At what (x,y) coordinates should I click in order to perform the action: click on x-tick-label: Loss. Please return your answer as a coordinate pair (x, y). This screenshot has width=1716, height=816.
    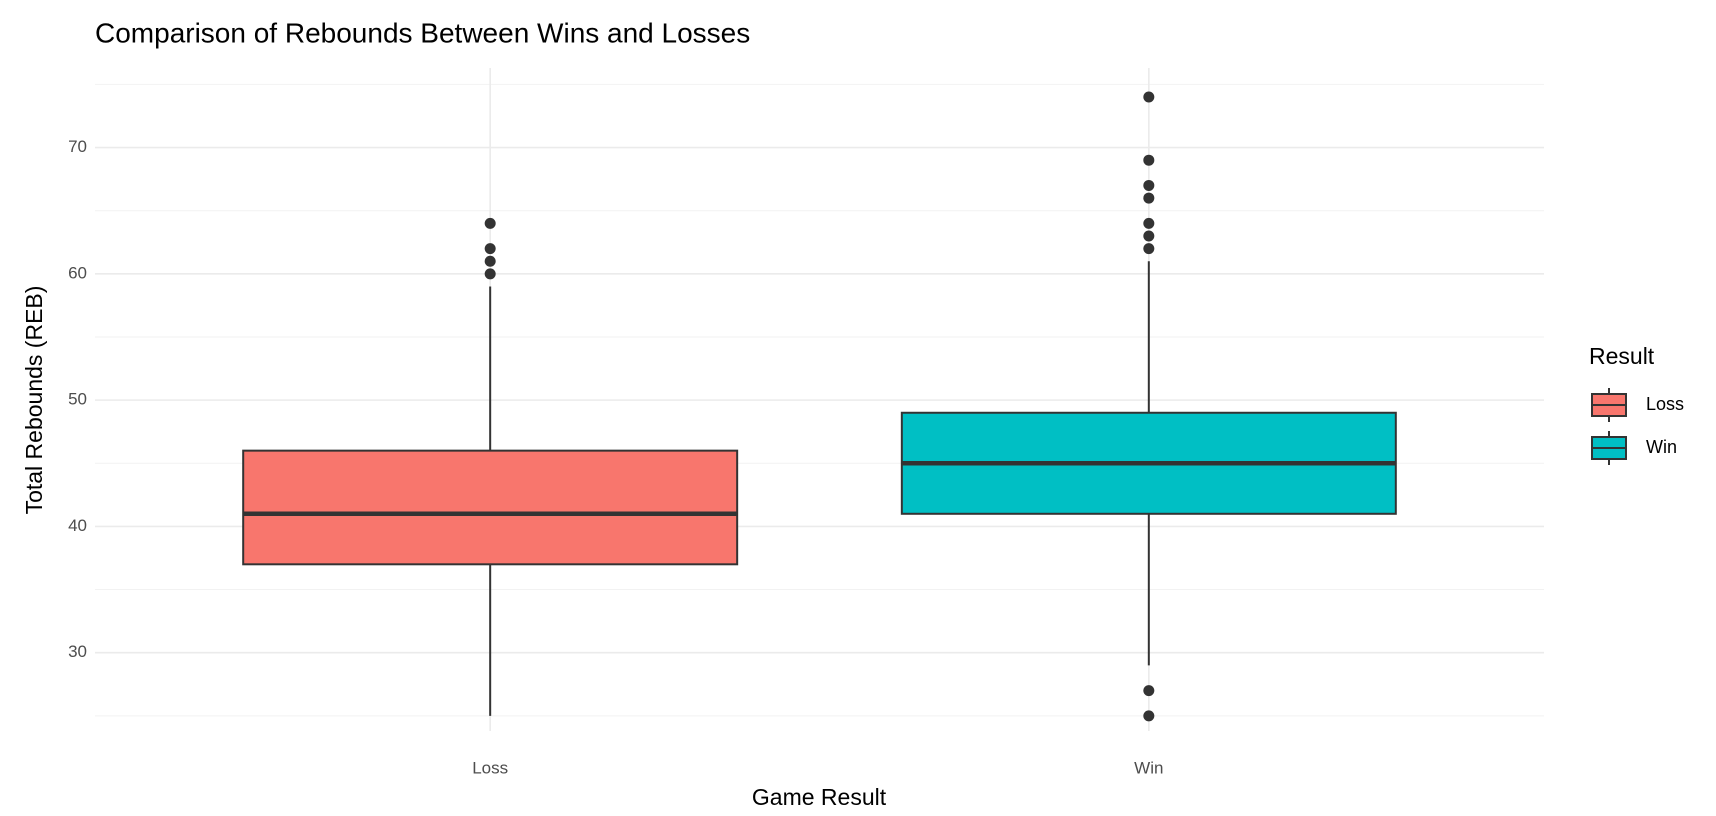
    Looking at the image, I should click on (490, 767).